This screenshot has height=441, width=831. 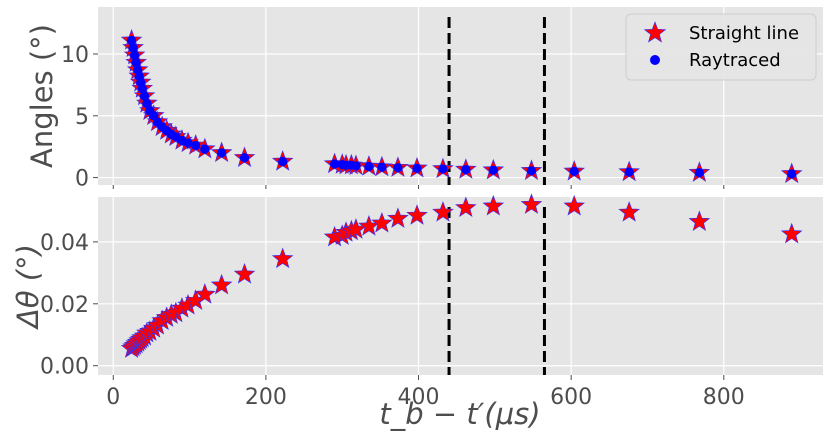 I want to click on bot-y-tick-label: 0.04, so click(x=64, y=243).